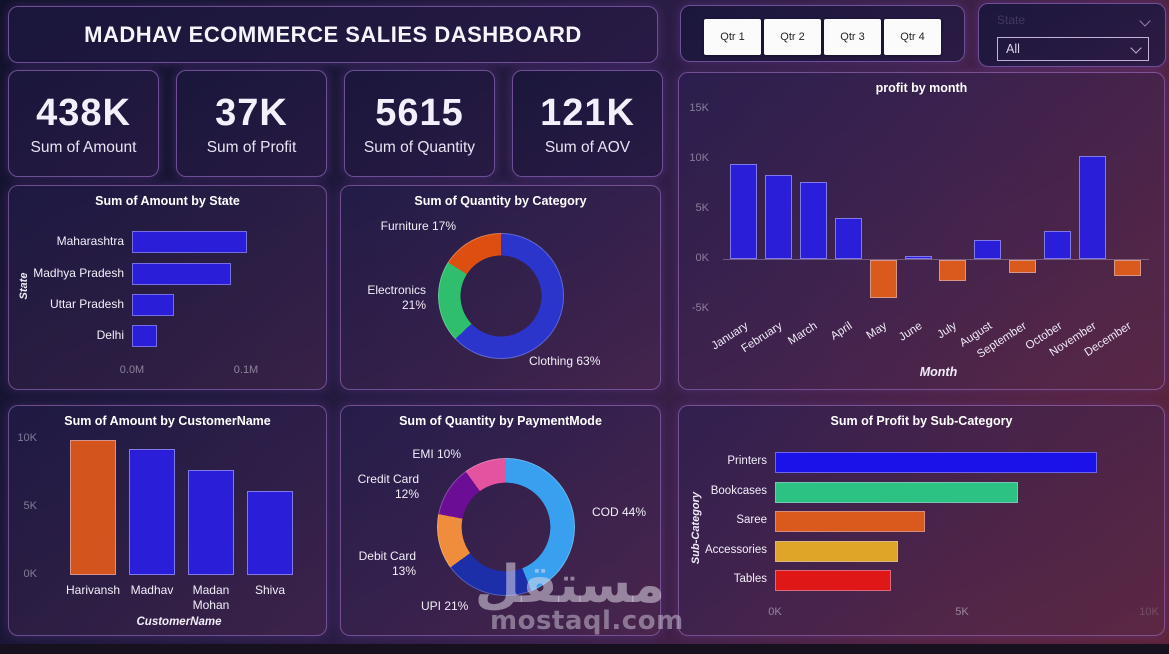 This screenshot has width=1169, height=654. What do you see at coordinates (181, 274) in the screenshot?
I see `bar-madhya-pradesh` at bounding box center [181, 274].